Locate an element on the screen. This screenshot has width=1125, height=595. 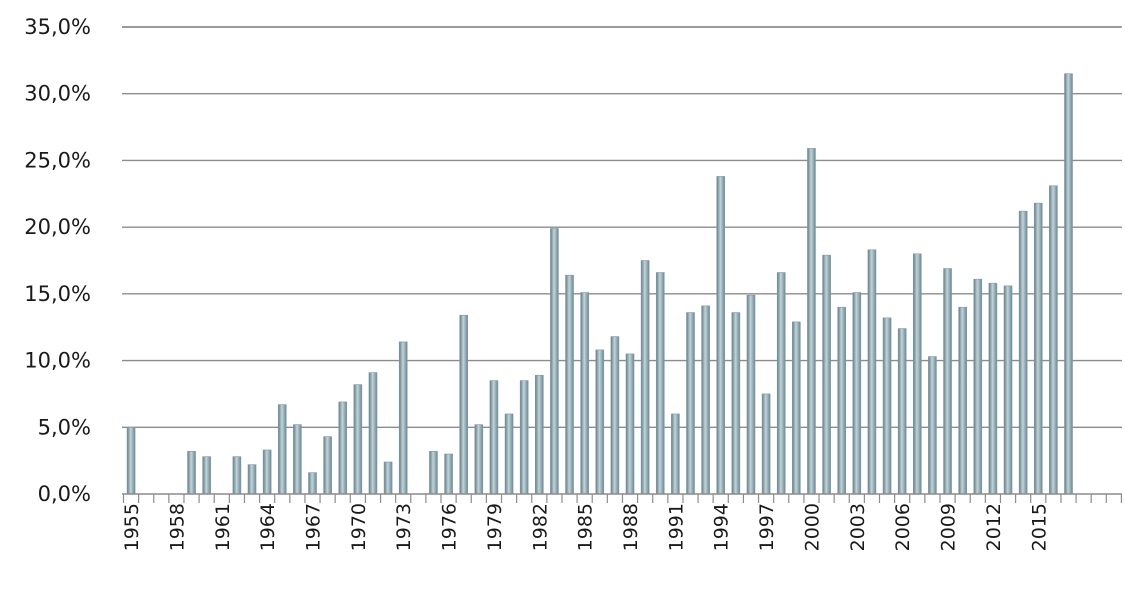
bar-1994 is located at coordinates (721, 335).